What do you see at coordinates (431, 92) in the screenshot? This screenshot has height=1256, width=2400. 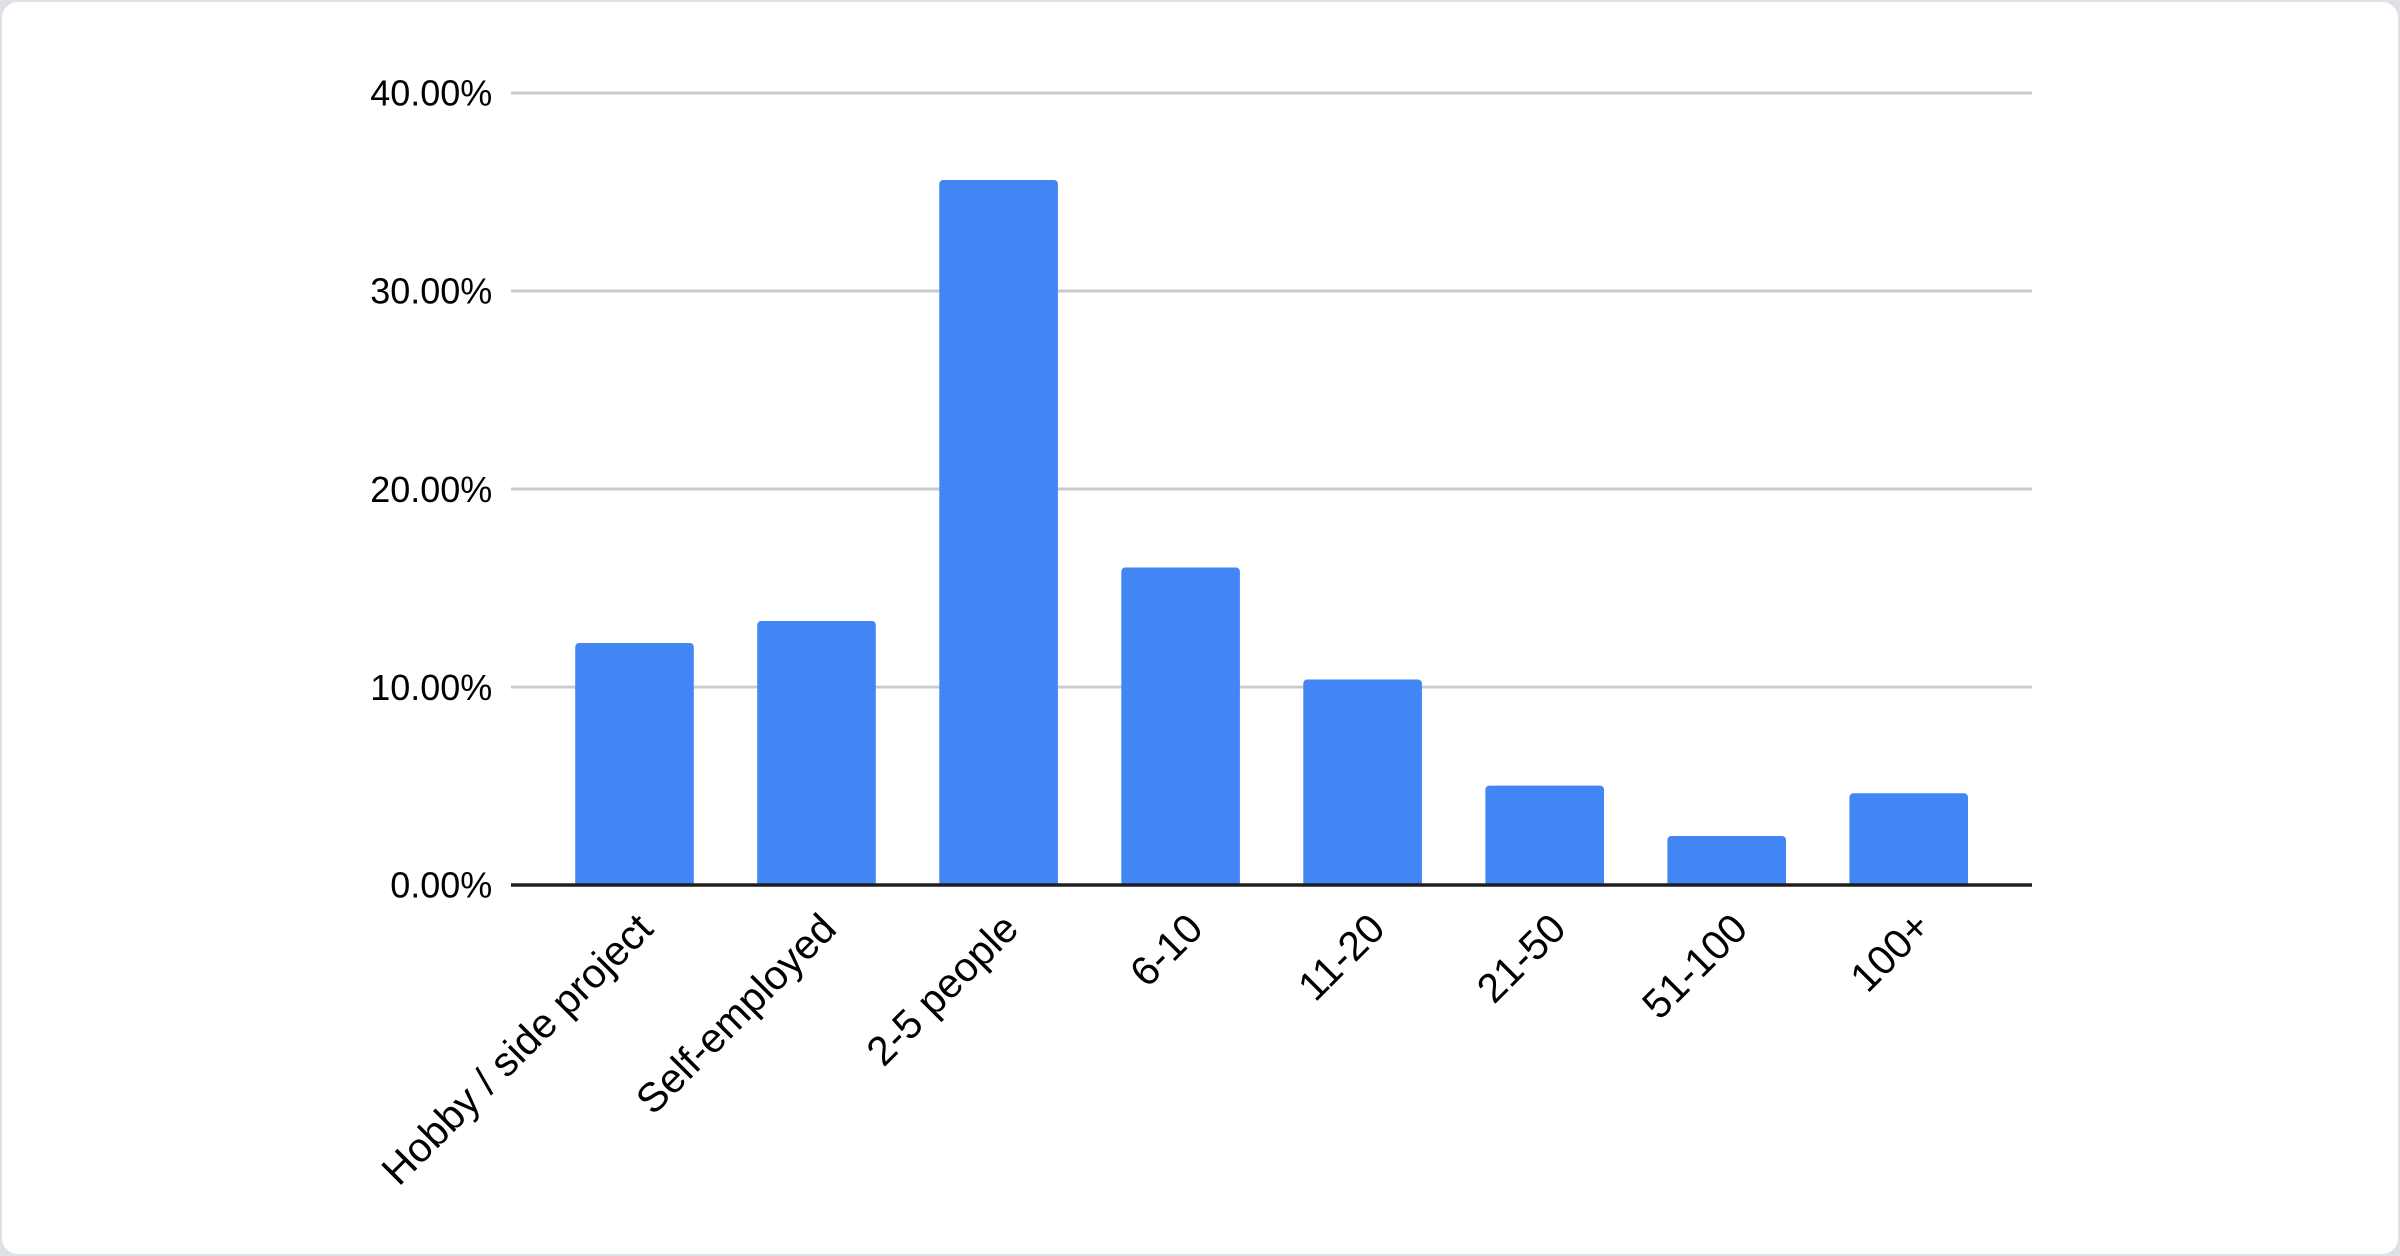 I see `svg-text: 40.00%` at bounding box center [431, 92].